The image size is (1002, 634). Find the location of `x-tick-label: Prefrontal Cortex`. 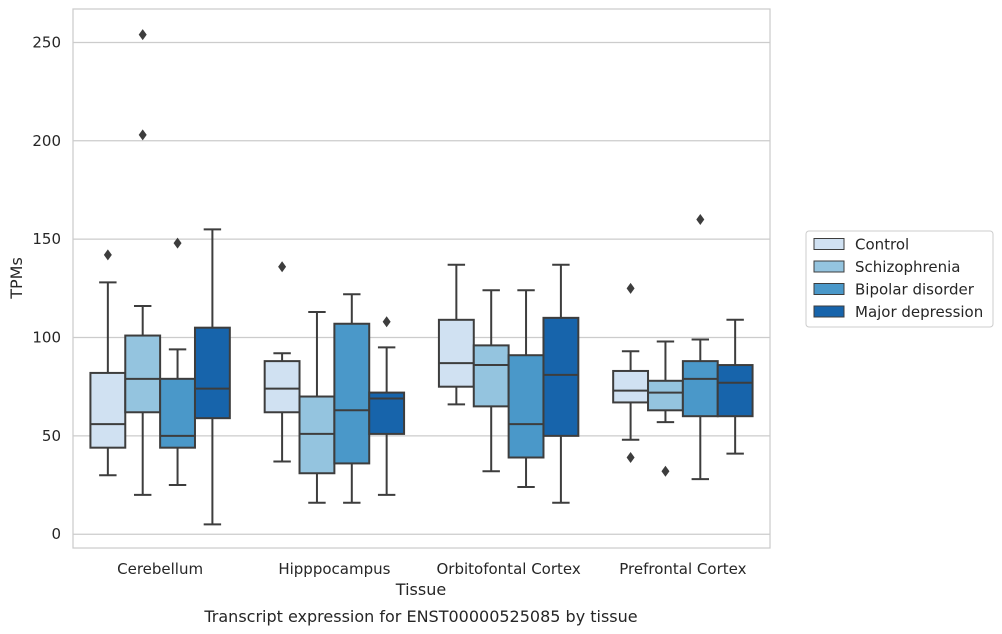

x-tick-label: Prefrontal Cortex is located at coordinates (682, 569).